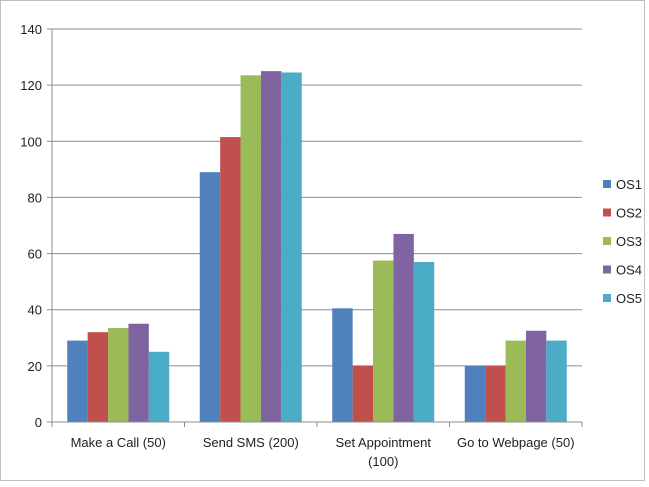  What do you see at coordinates (35, 366) in the screenshot?
I see `y-tick-label: 20` at bounding box center [35, 366].